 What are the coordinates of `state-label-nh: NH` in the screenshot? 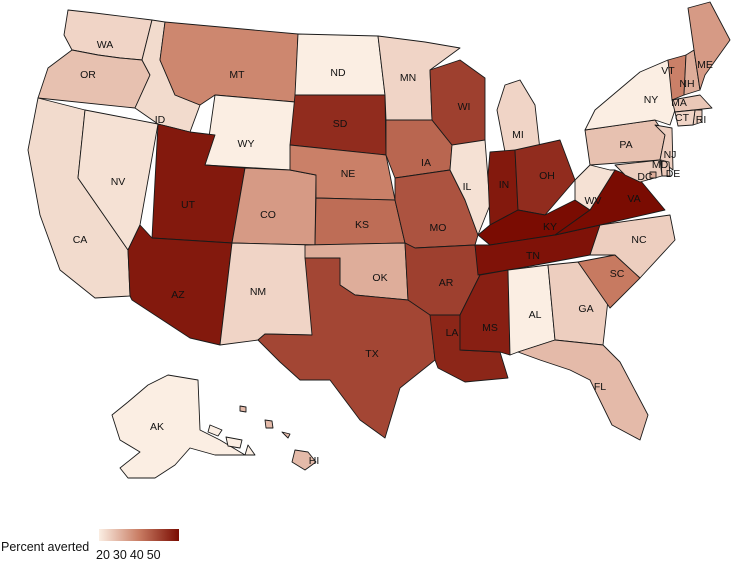 It's located at (686, 84).